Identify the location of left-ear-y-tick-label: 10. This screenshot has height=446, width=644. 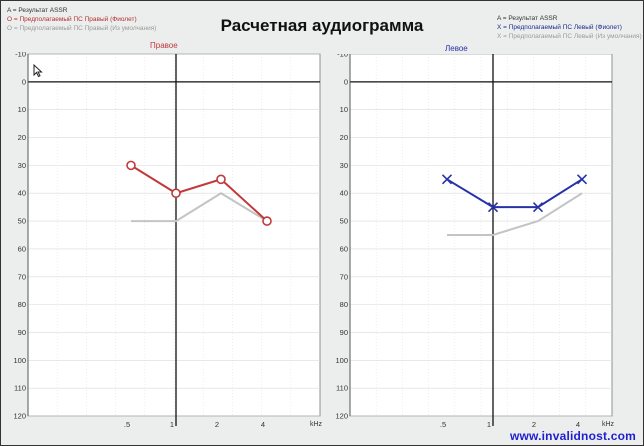
(344, 109).